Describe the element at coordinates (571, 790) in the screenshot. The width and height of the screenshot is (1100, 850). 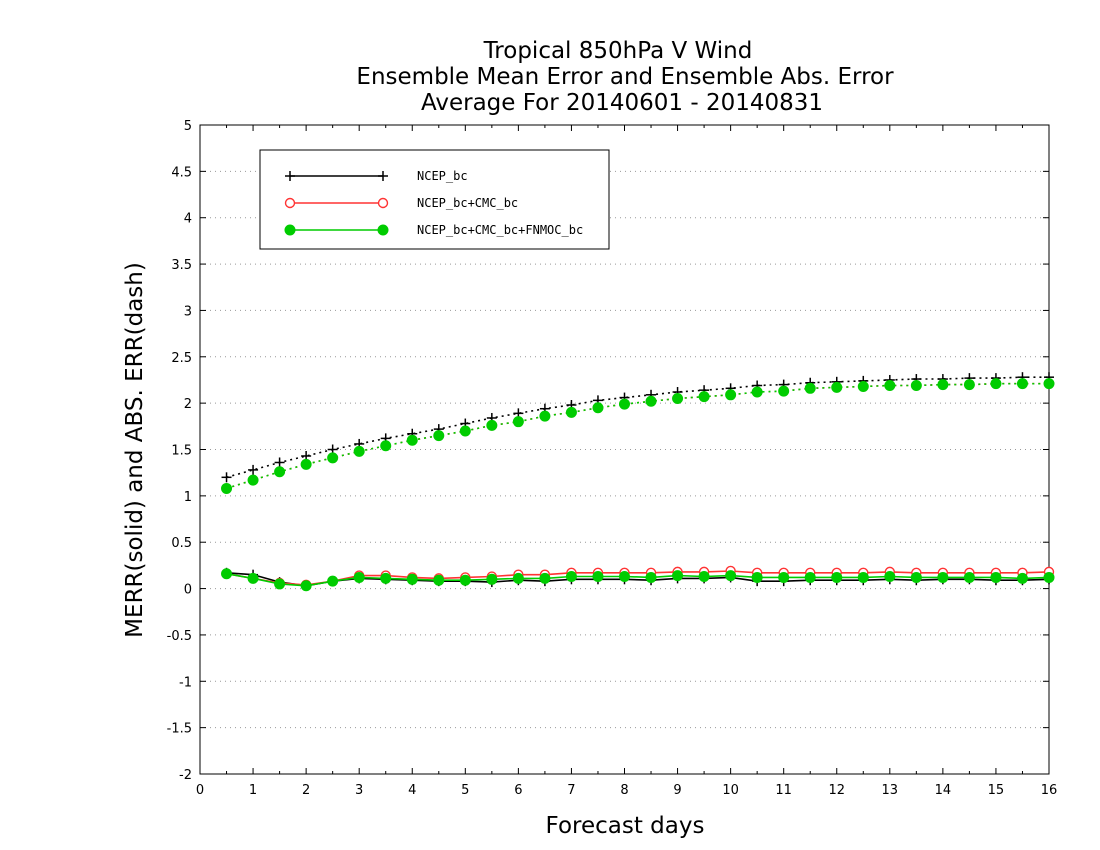
I see `x-tick-label: 7` at that location.